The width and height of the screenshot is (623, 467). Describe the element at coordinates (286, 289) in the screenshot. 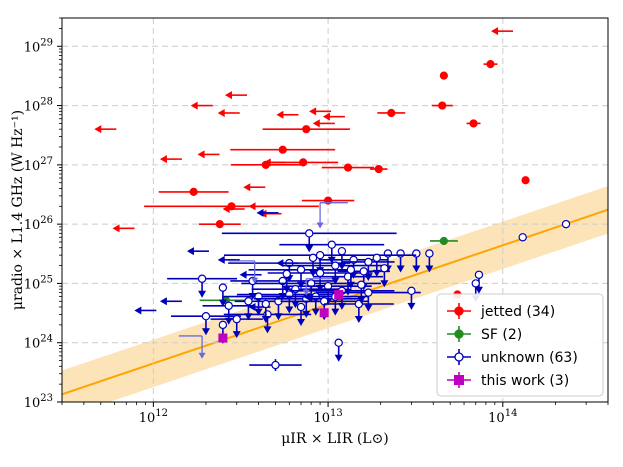

I see `unknown-point-55-ul-arrow-head` at that location.